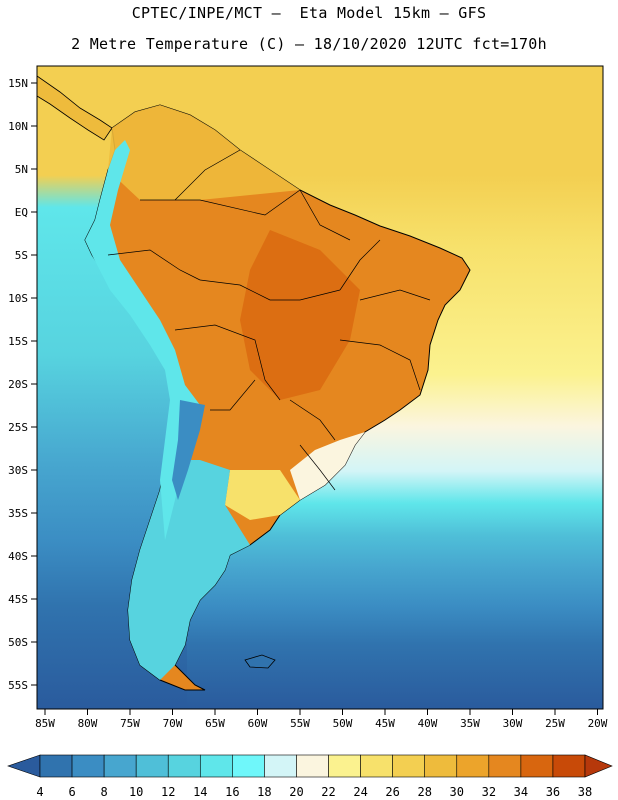 The height and width of the screenshot is (800, 618). What do you see at coordinates (428, 723) in the screenshot?
I see `lon-tick-label: 40W` at bounding box center [428, 723].